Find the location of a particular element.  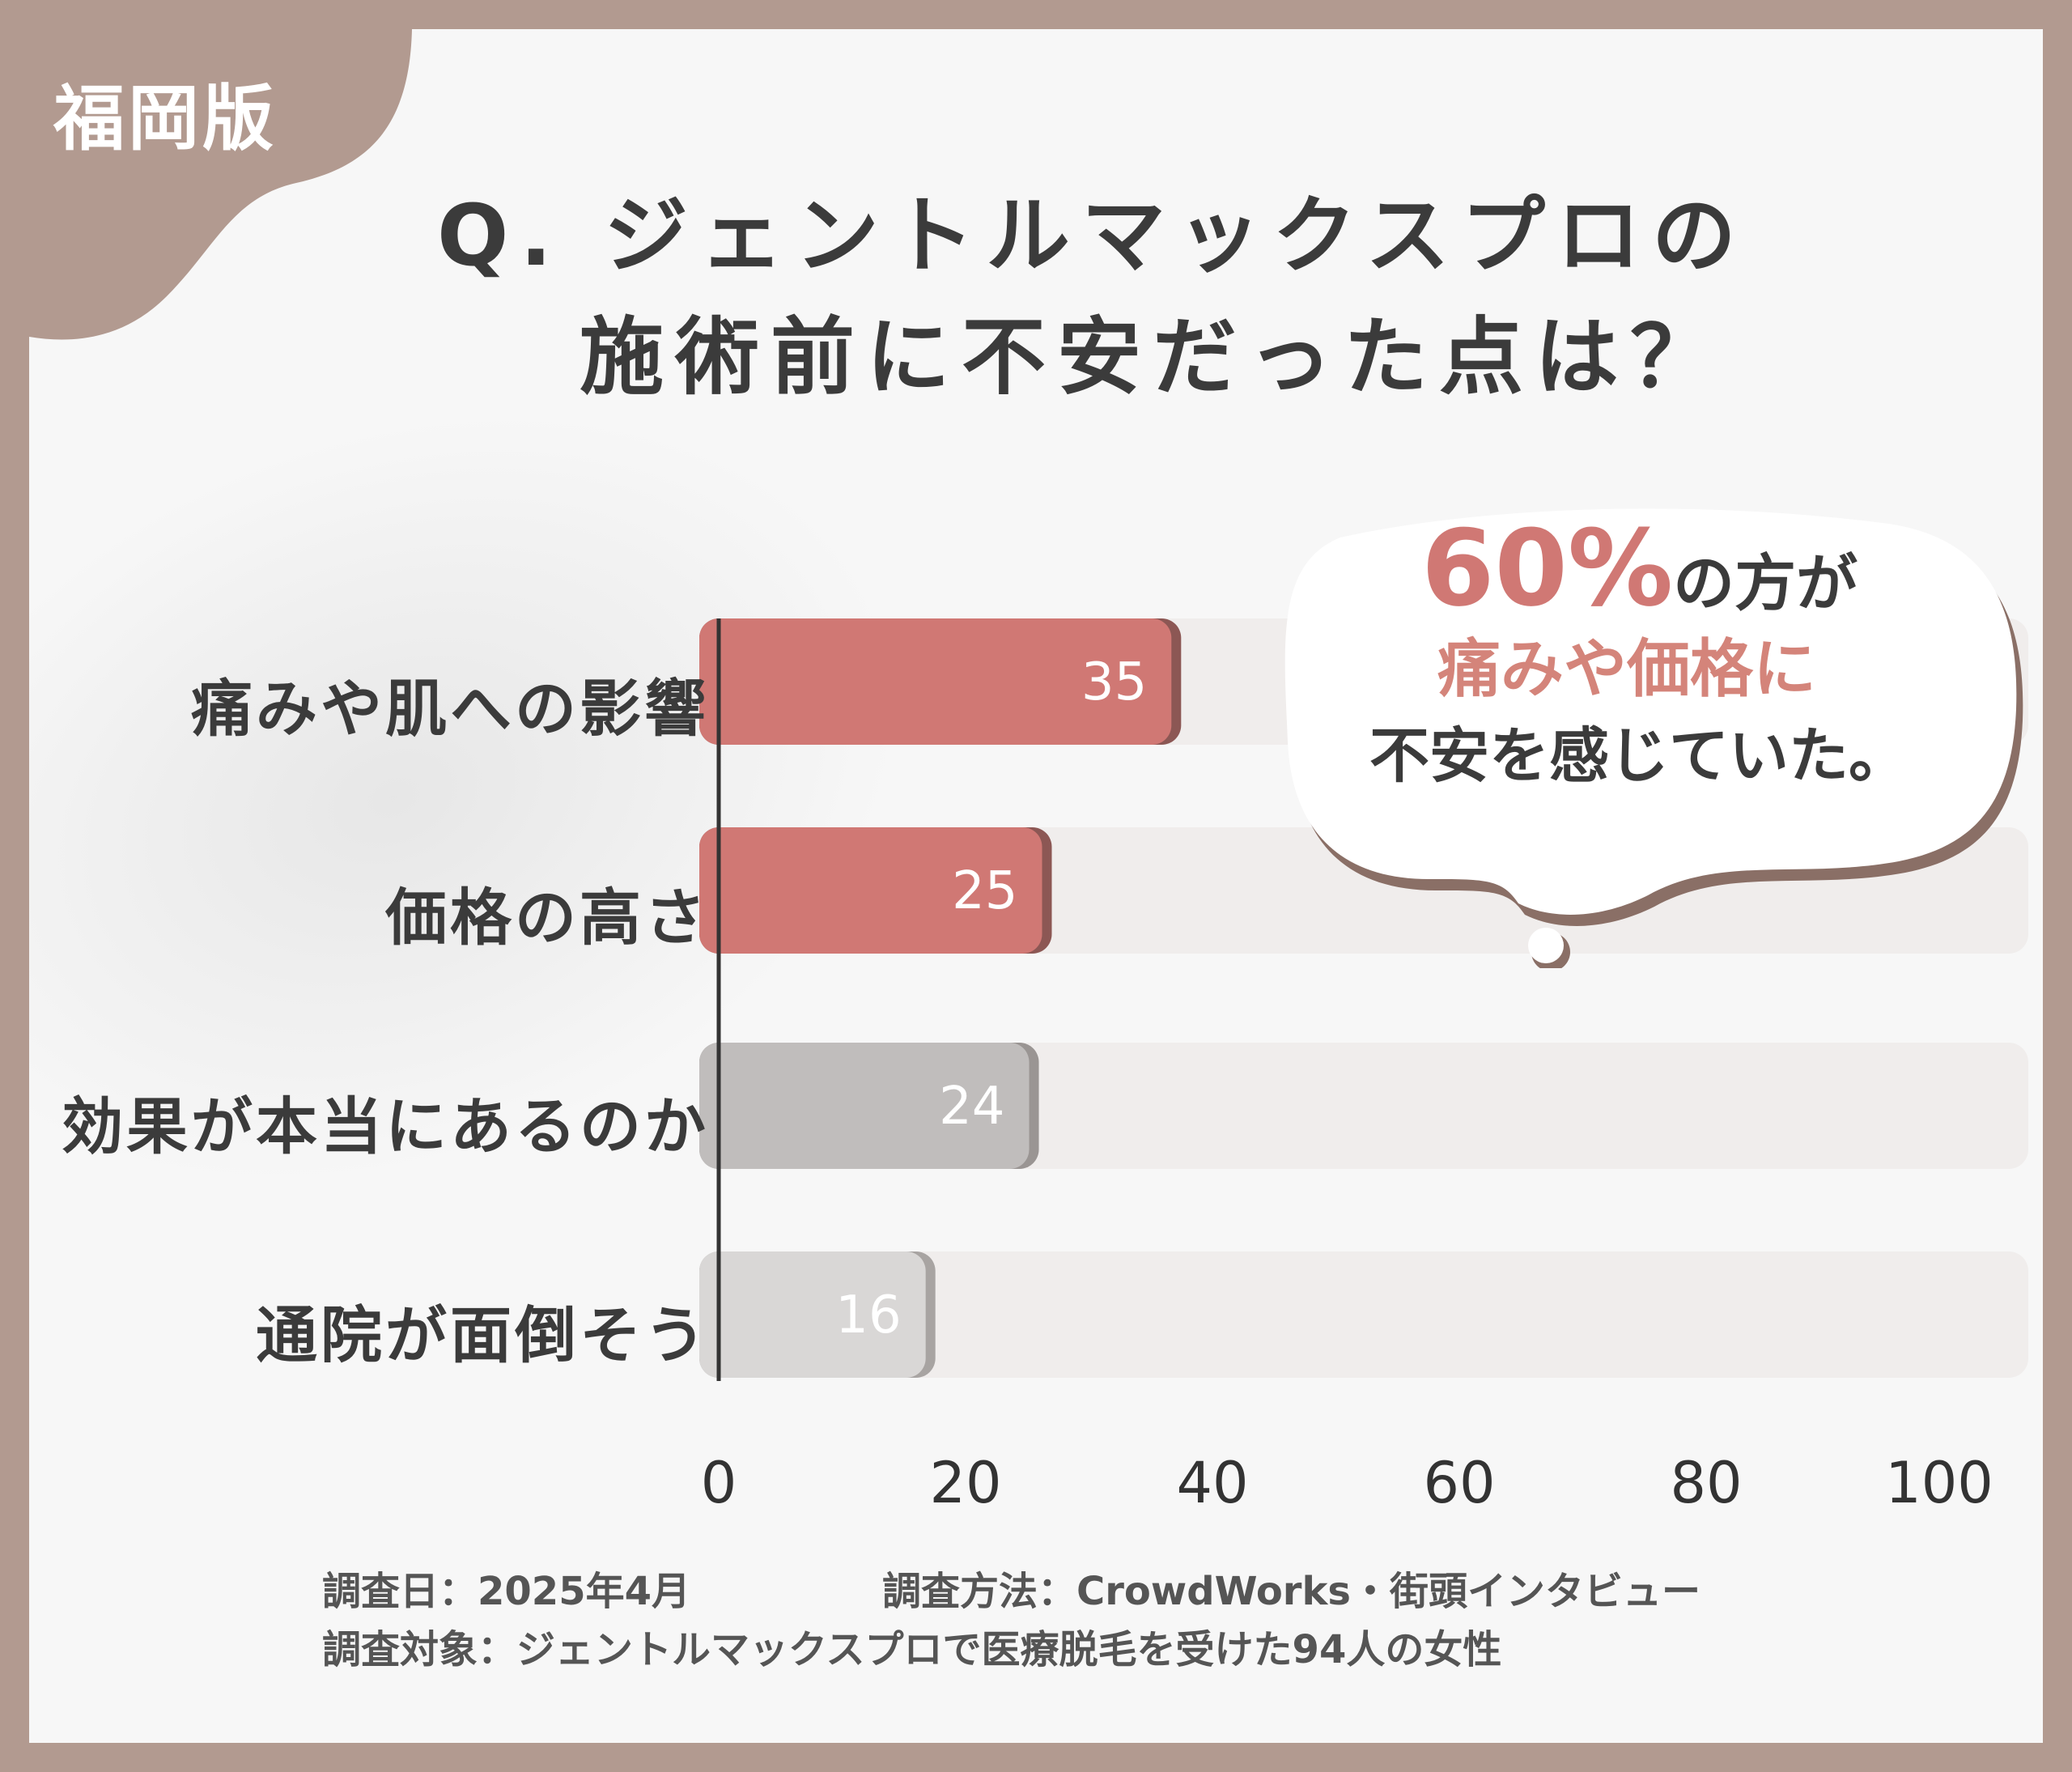

speech-bubble is located at coordinates (1653, 738).